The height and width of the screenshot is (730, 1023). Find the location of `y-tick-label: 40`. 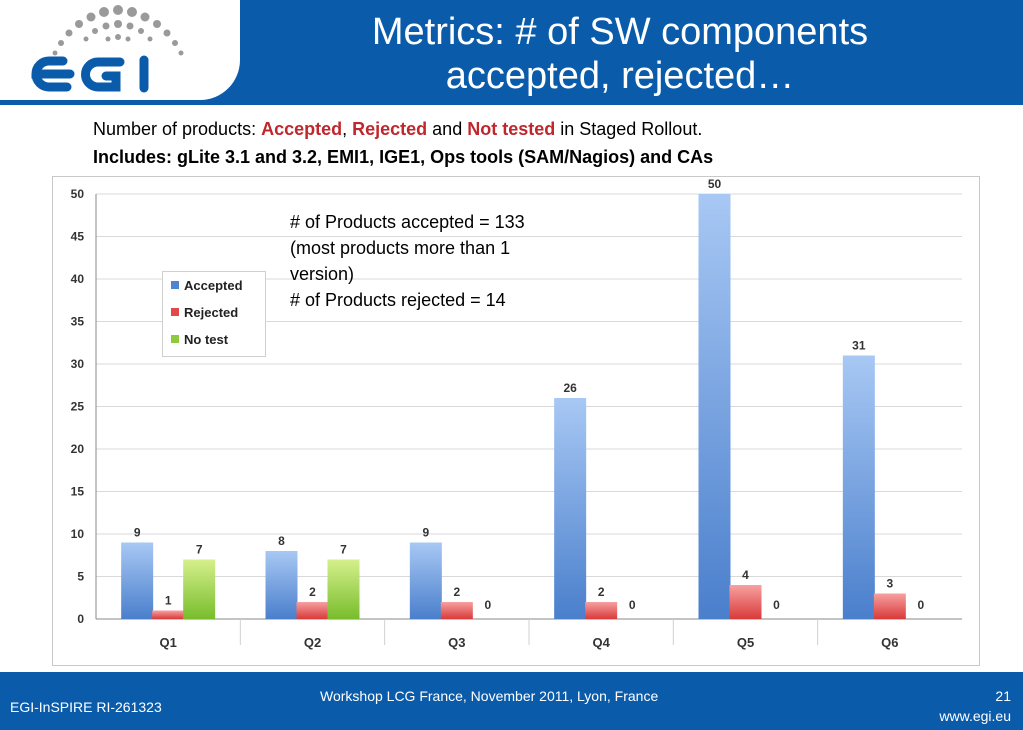

y-tick-label: 40 is located at coordinates (78, 279).